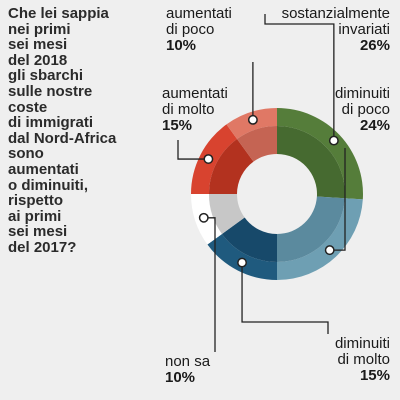  I want to click on question-line: sulle nostre, so click(50, 91).